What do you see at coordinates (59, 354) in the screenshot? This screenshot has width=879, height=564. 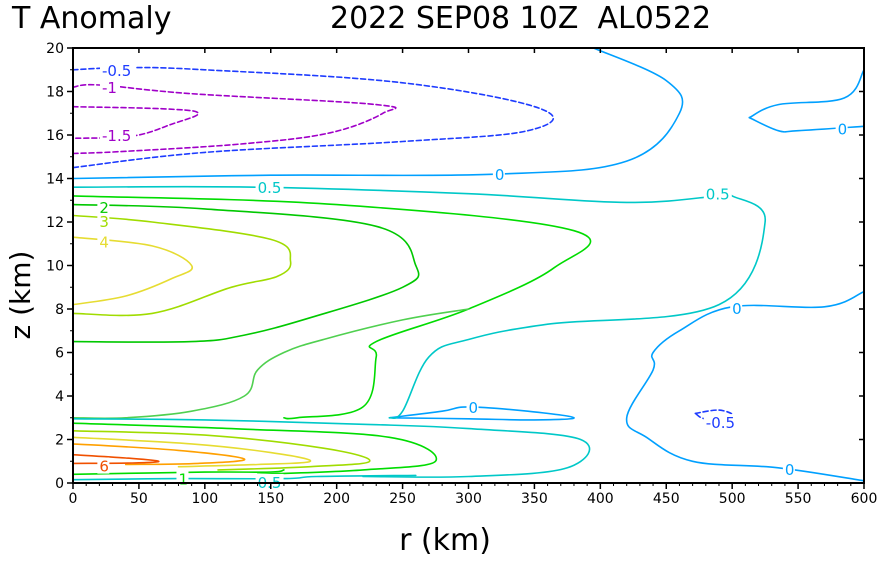 I see `y-tick-label: 6` at bounding box center [59, 354].